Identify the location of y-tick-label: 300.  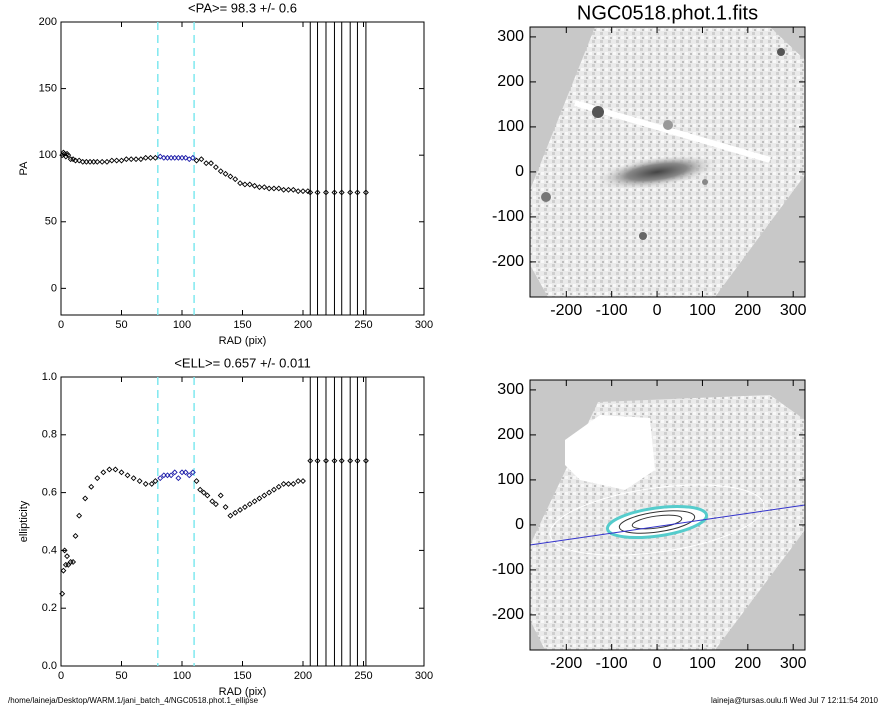
(510, 36).